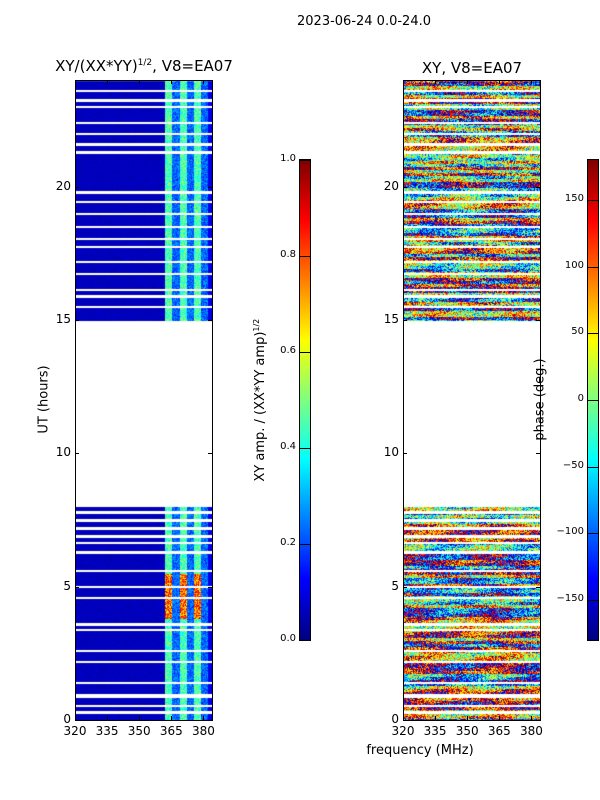 The width and height of the screenshot is (600, 800). I want to click on title-suffix: , V8=EA07, so click(192, 66).